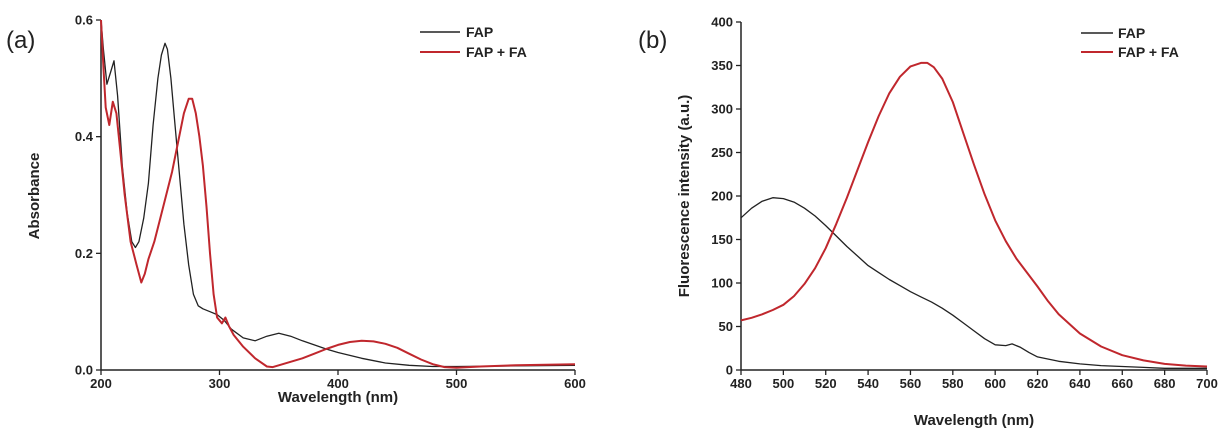 Image resolution: width=1220 pixels, height=433 pixels. I want to click on panel-a-legend-label-fap-fa: FAP + FA, so click(496, 52).